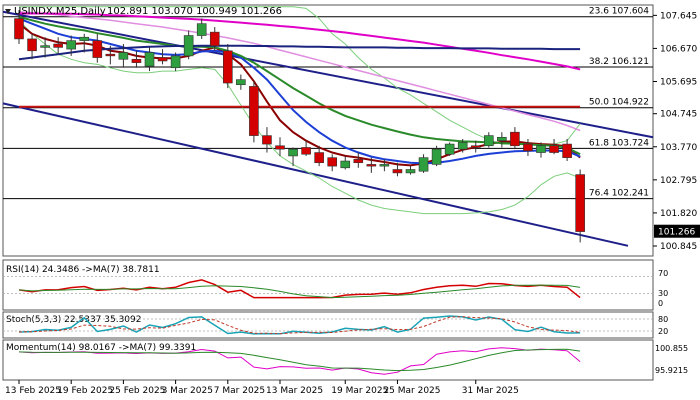 The image size is (700, 400). Describe the element at coordinates (619, 12) in the screenshot. I see `fib-label: 23.6 107.604` at that location.